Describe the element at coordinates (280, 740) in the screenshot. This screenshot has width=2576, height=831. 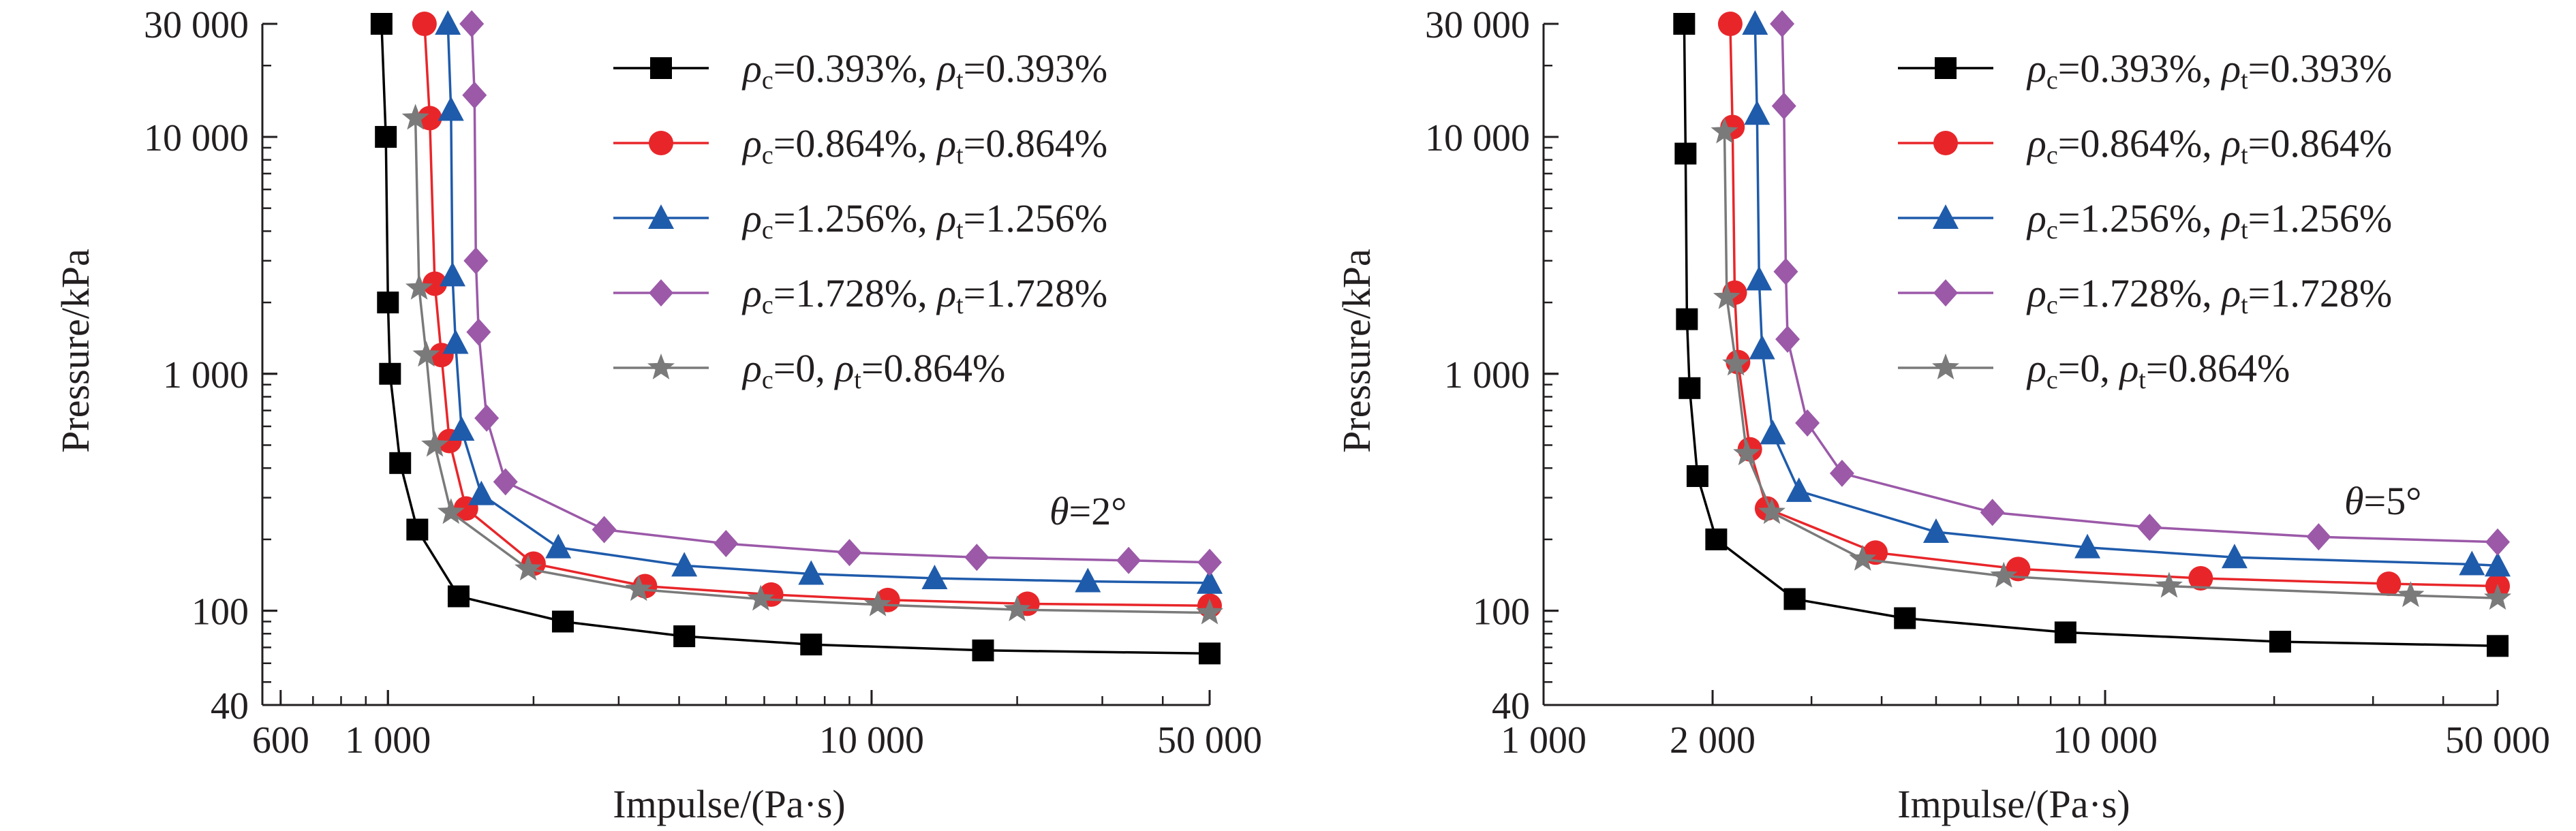
I see `x-tick-label: 600` at that location.